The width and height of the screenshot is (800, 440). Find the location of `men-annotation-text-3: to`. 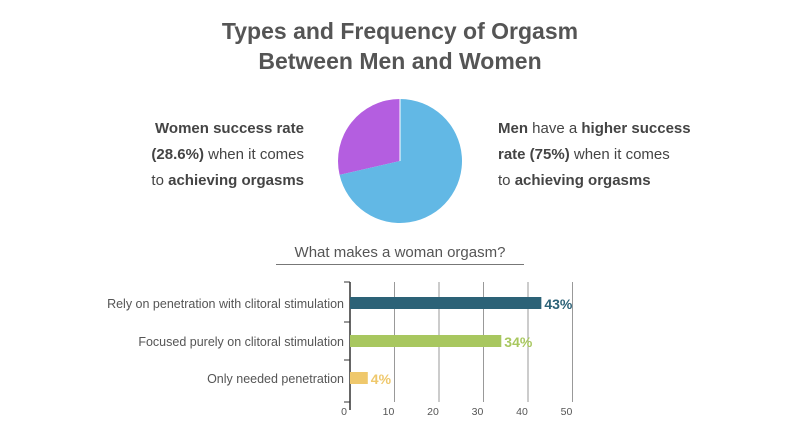

men-annotation-text-3: to is located at coordinates (506, 180).